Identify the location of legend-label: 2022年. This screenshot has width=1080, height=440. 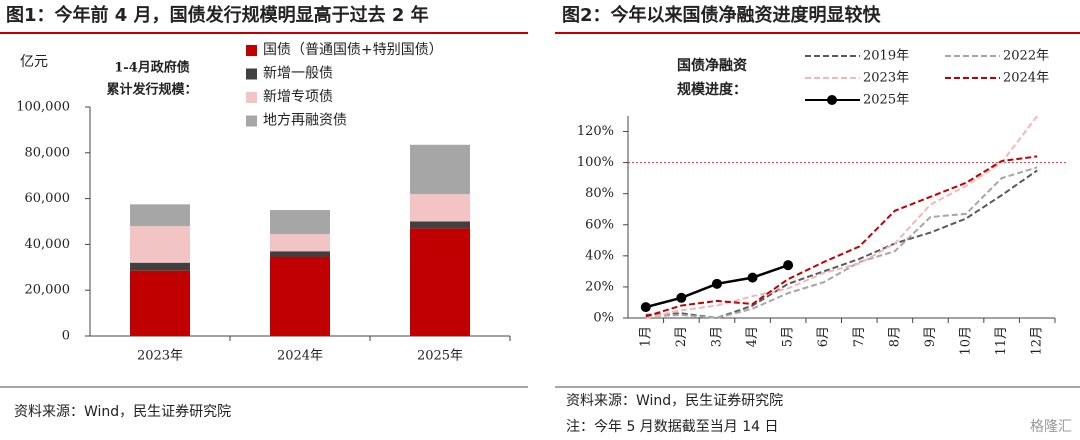
(1026, 56).